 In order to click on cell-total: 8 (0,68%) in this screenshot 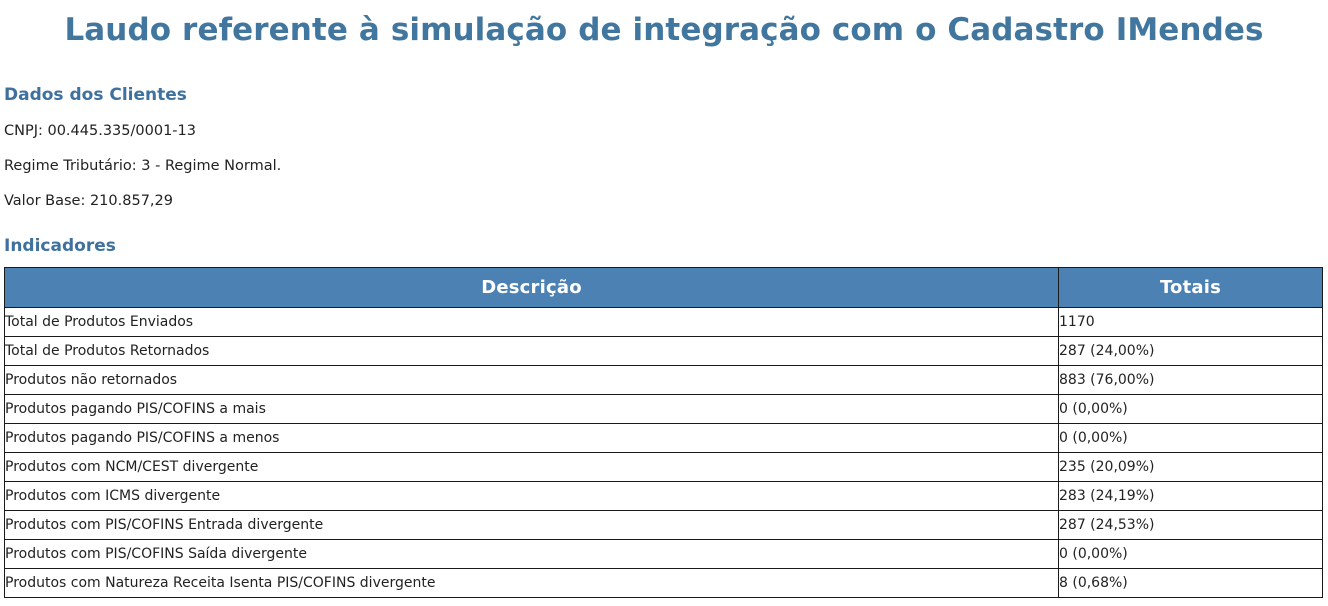, I will do `click(1190, 583)`.